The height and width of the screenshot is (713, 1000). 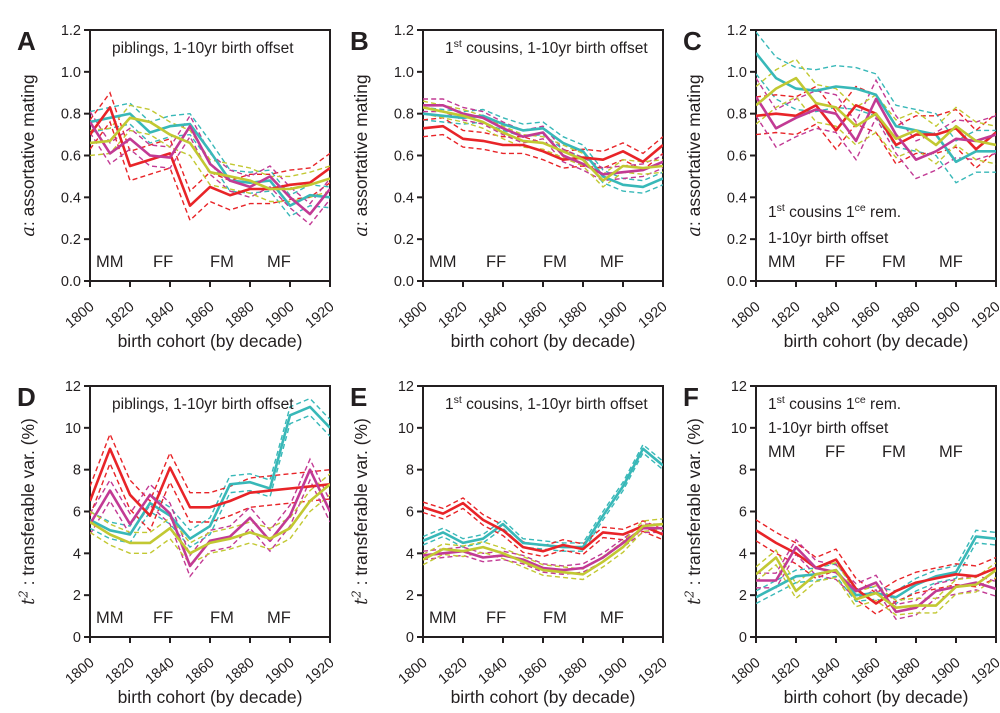 I want to click on y-tick-label: 0.0, so click(x=71, y=282).